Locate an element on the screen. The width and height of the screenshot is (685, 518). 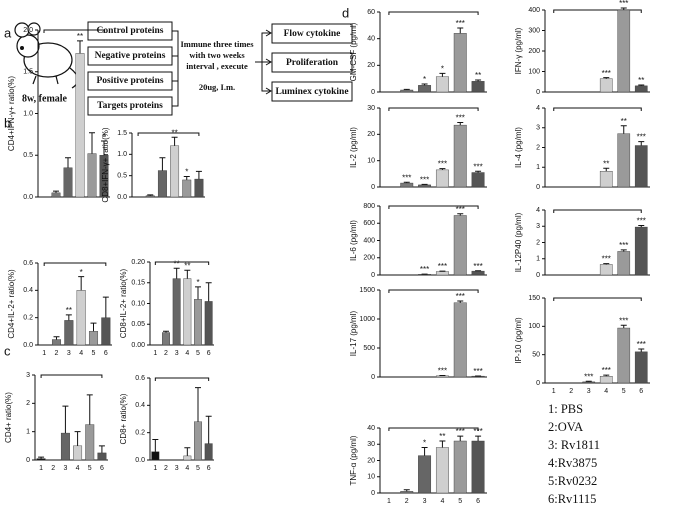
y-tick-label: 30 is located at coordinates (371, 108).